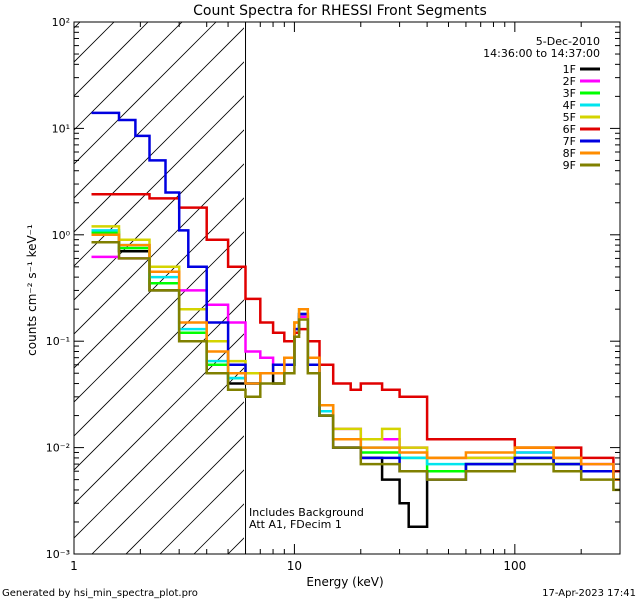 The height and width of the screenshot is (600, 640). I want to click on legend-label: 7F, so click(569, 141).